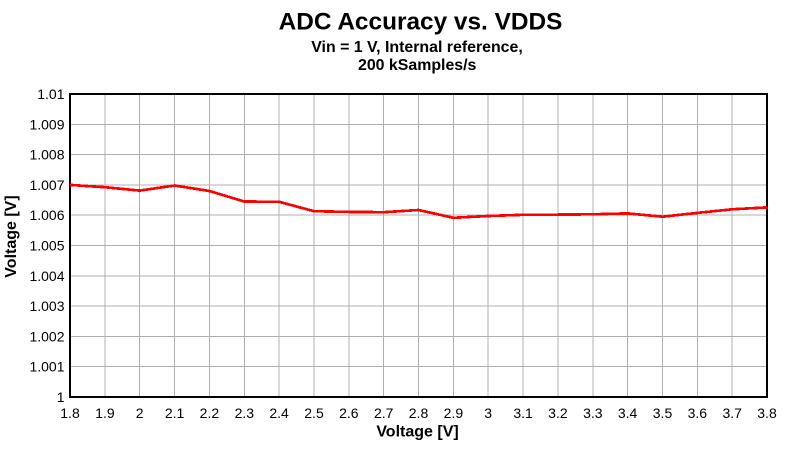 Image resolution: width=793 pixels, height=449 pixels. What do you see at coordinates (767, 413) in the screenshot?
I see `svg-text: 3.8` at bounding box center [767, 413].